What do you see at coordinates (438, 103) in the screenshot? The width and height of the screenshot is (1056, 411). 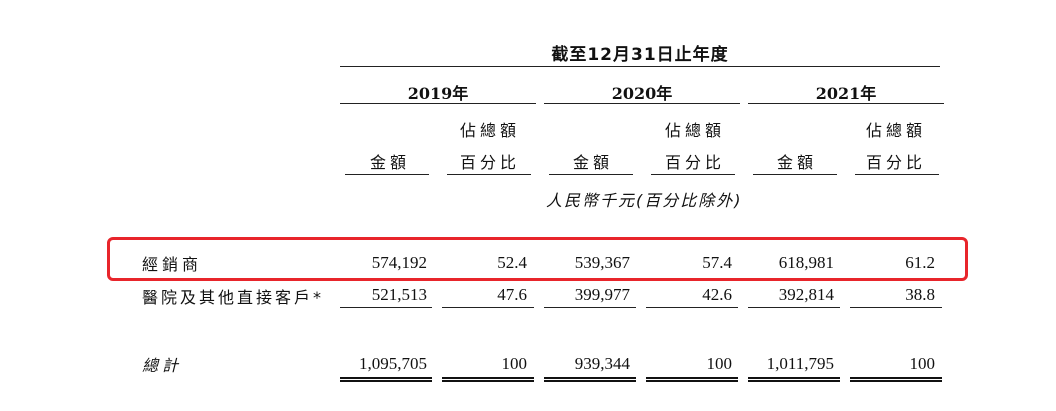 I see `year-2019-underline` at bounding box center [438, 103].